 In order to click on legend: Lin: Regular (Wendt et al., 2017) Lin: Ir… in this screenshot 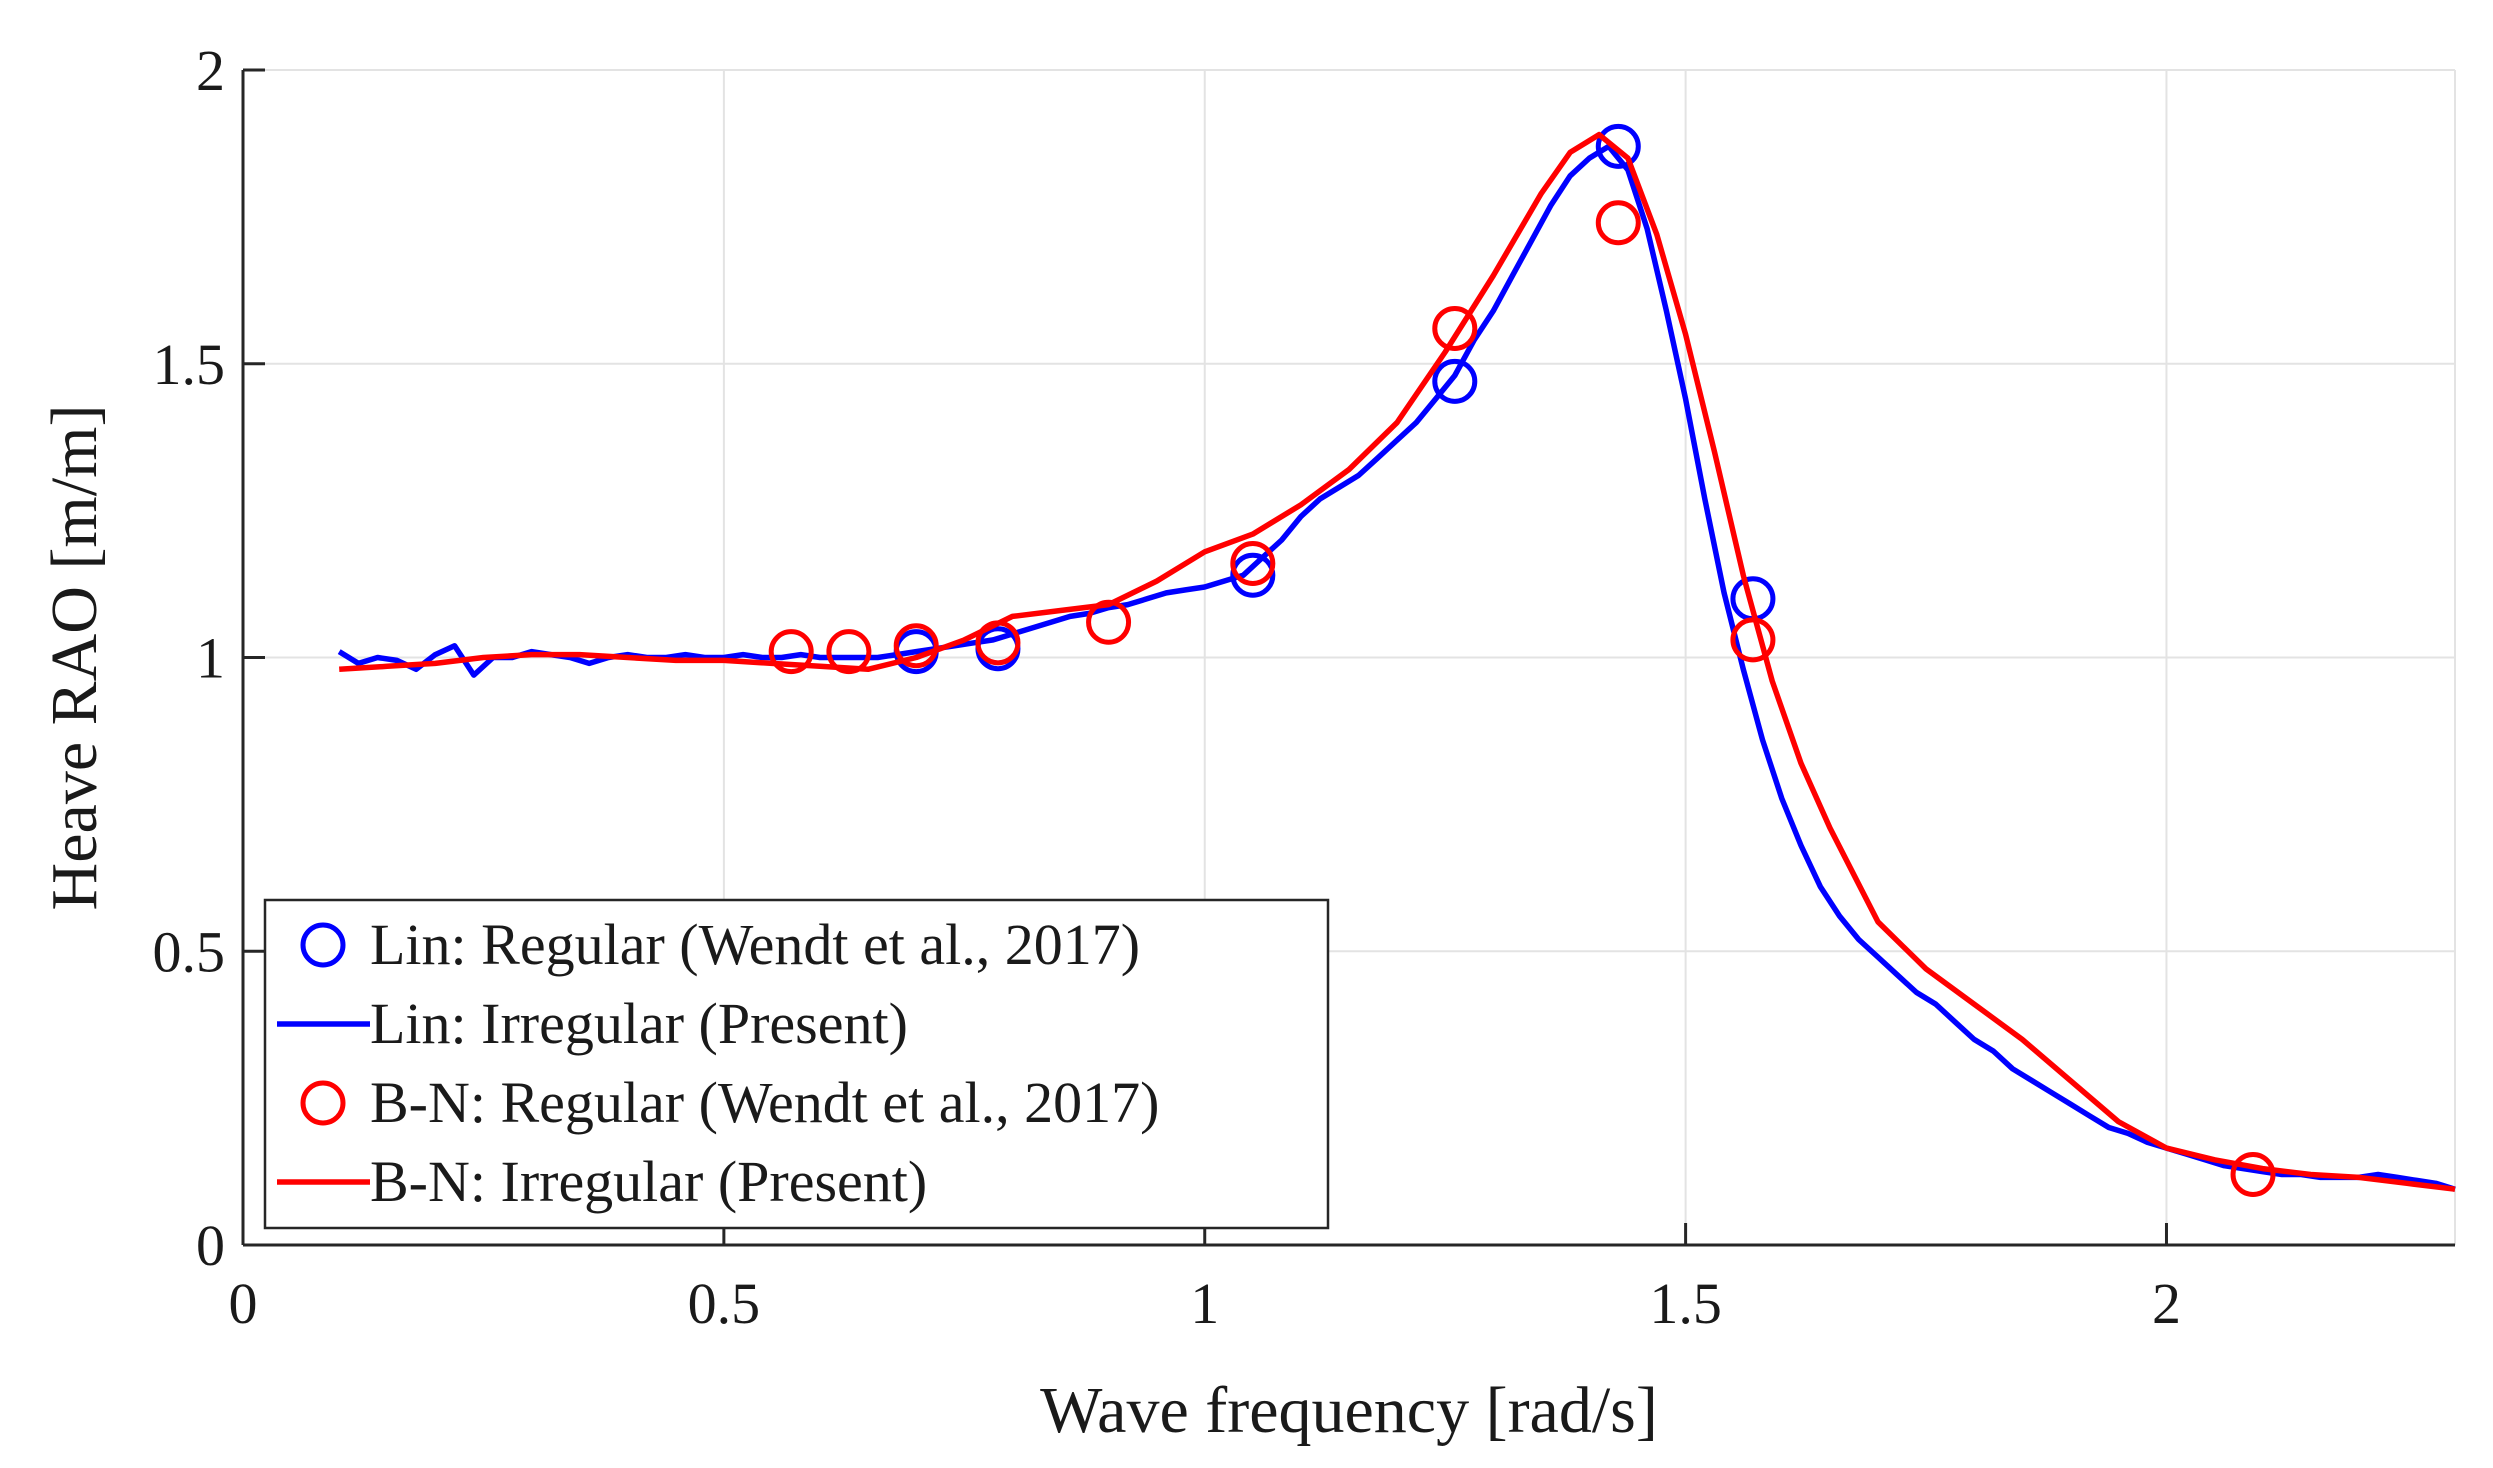, I will do `click(796, 1064)`.